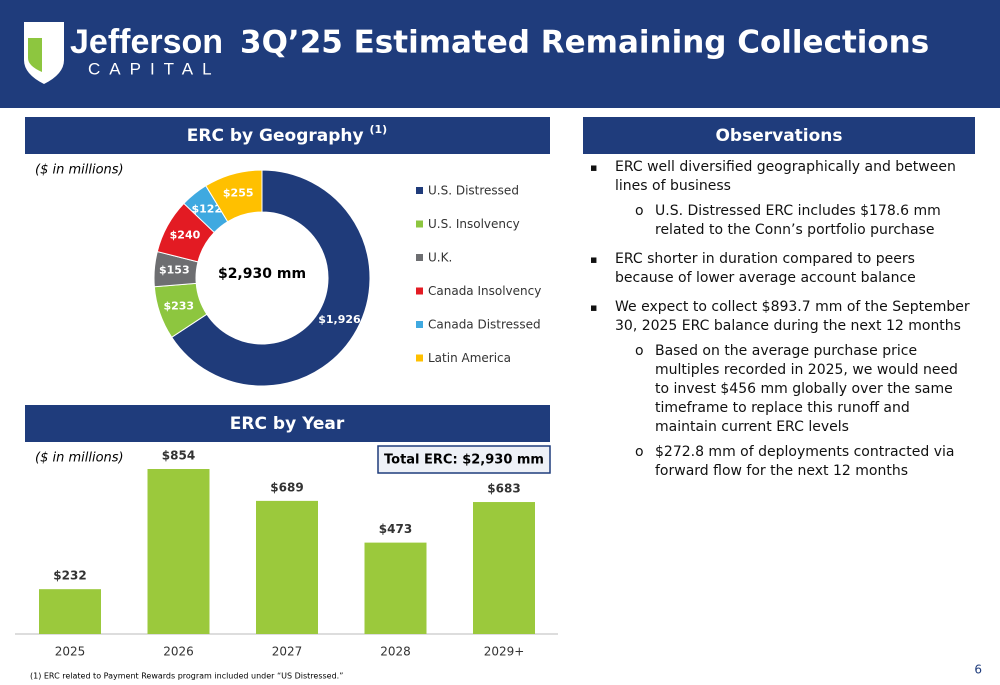 This screenshot has width=1000, height=685. Describe the element at coordinates (178, 306) in the screenshot. I see `data-label: $233` at that location.